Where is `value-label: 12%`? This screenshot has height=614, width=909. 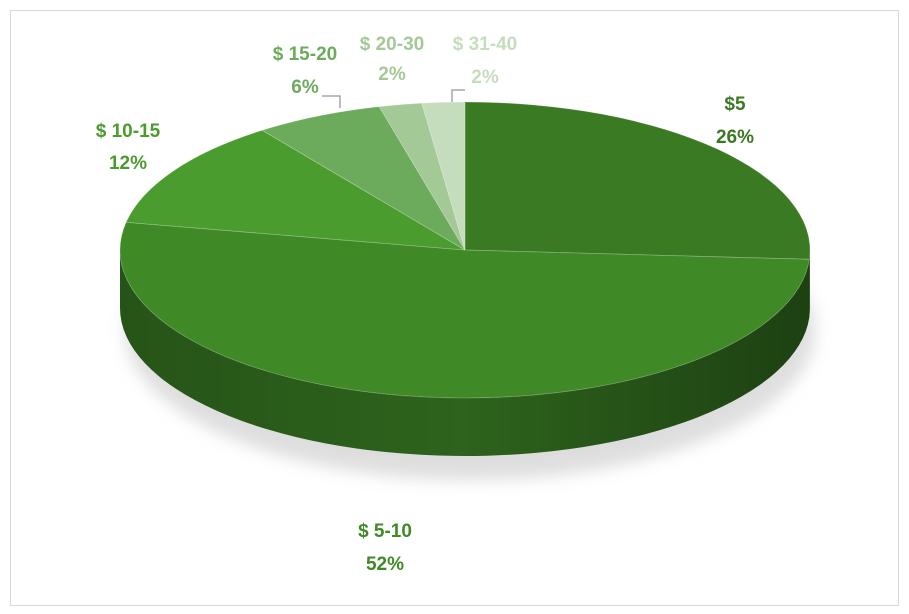 value-label: 12% is located at coordinates (128, 163).